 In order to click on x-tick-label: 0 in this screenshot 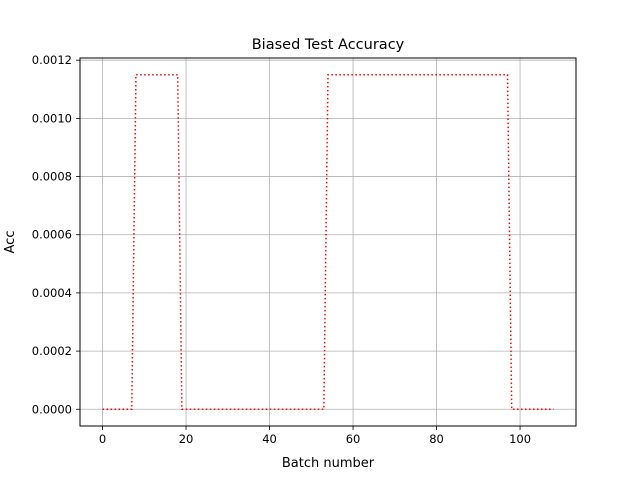, I will do `click(102, 439)`.